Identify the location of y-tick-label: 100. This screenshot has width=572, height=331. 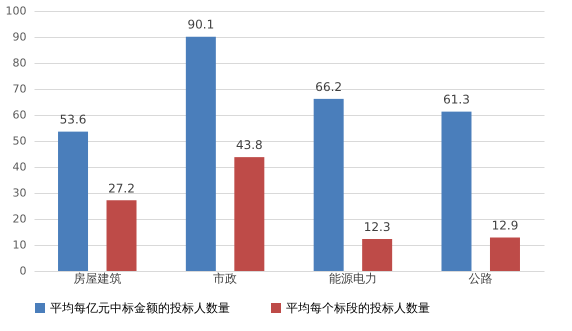
(16, 11).